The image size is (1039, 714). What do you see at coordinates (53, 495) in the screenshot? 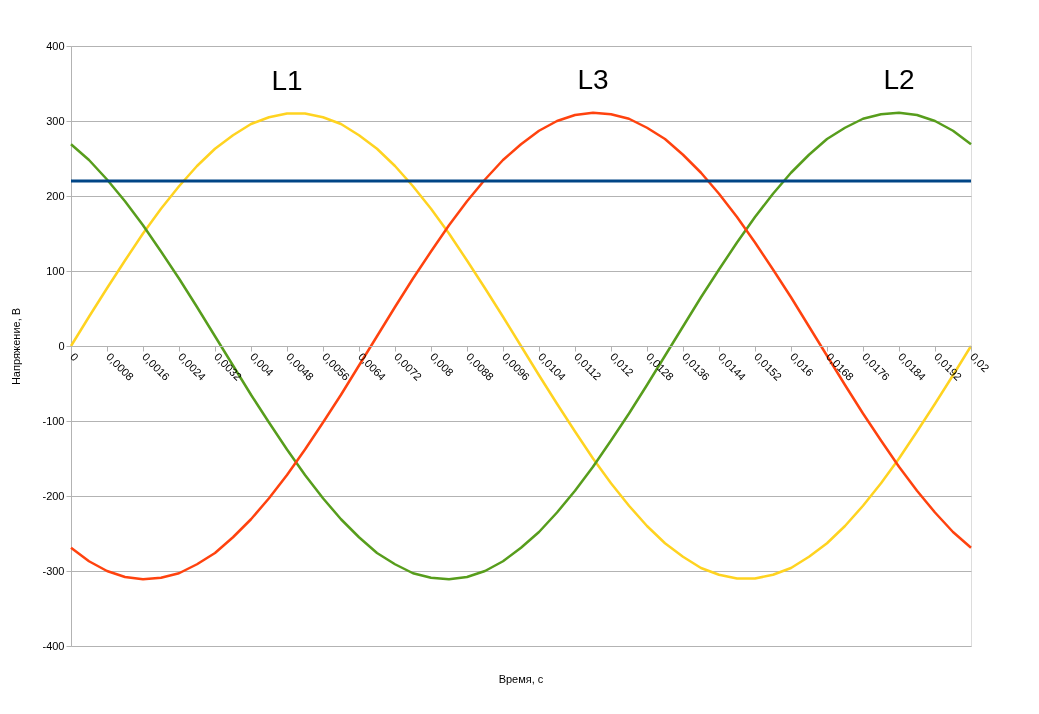
I see `y-tick-label: -200` at bounding box center [53, 495].